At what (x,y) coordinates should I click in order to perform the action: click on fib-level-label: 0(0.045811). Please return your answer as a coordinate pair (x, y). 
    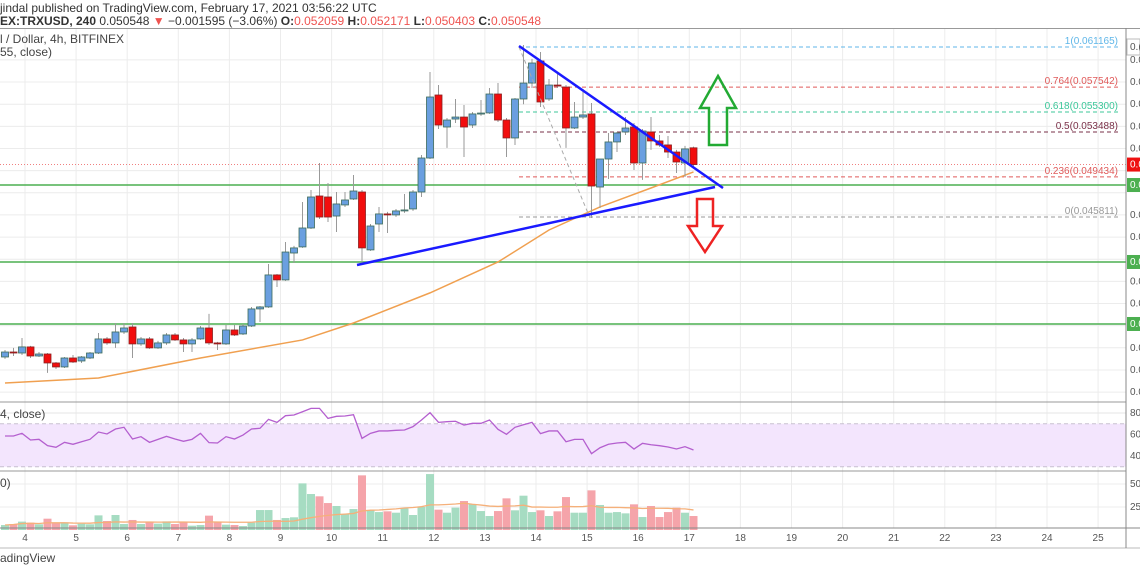
    Looking at the image, I should click on (1091, 211).